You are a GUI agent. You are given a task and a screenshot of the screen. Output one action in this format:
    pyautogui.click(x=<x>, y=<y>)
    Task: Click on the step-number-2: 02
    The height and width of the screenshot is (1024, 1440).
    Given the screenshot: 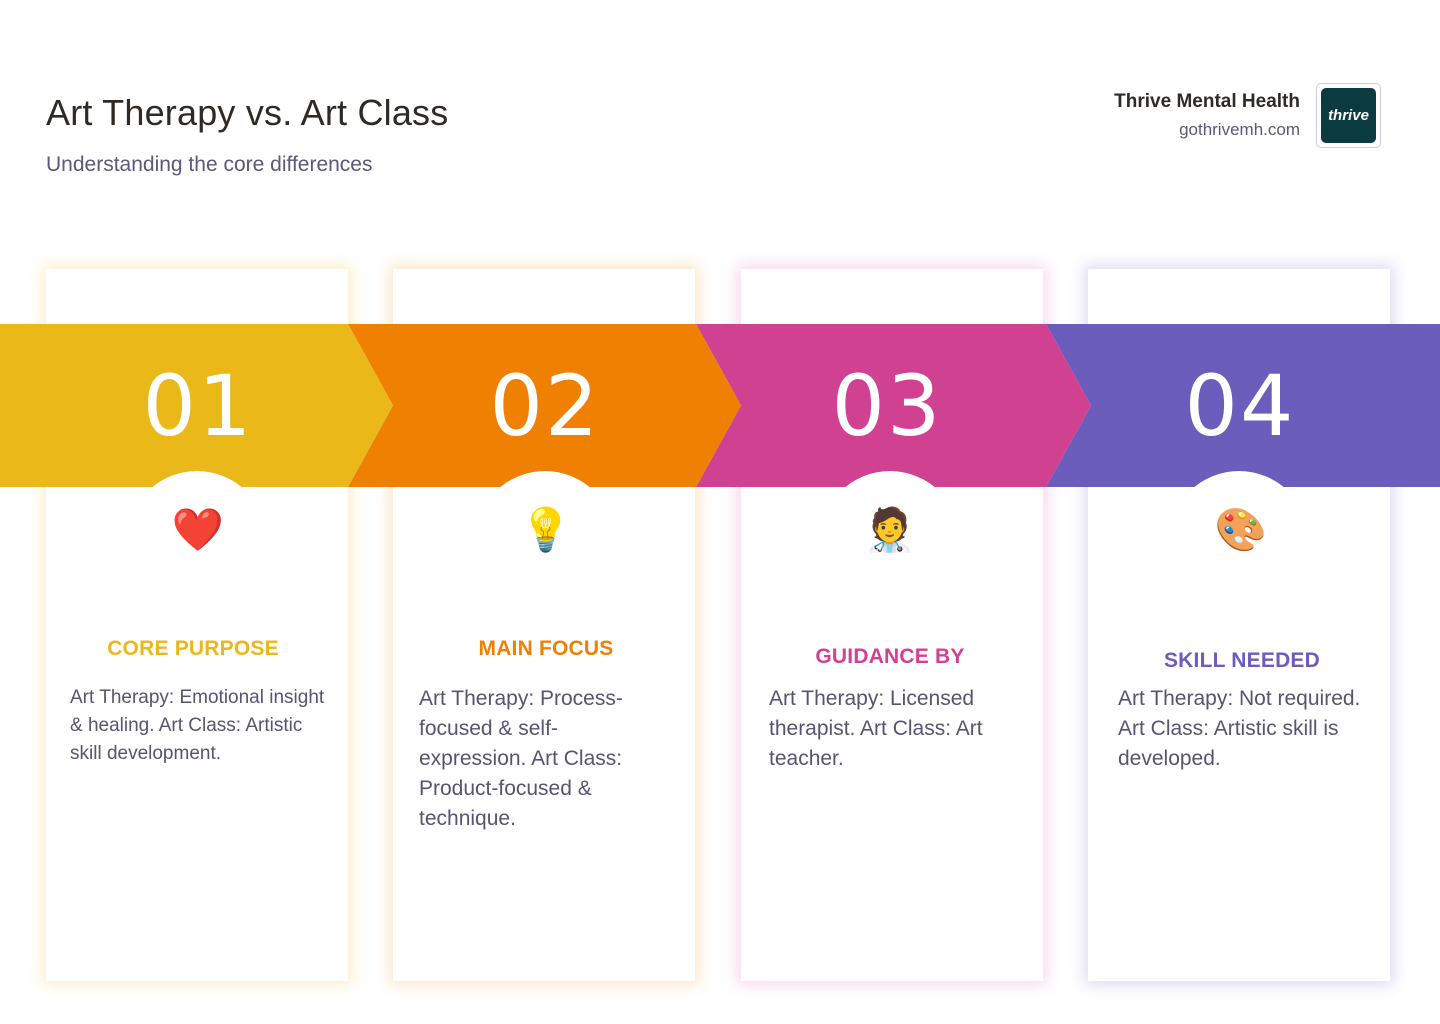 What is the action you would take?
    pyautogui.click(x=545, y=405)
    